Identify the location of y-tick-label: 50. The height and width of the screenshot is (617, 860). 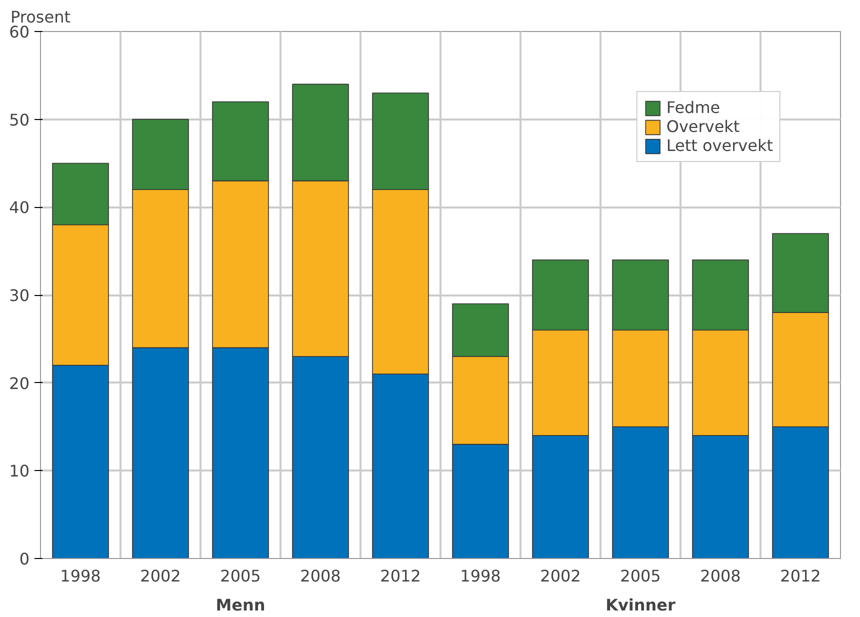
(19, 120).